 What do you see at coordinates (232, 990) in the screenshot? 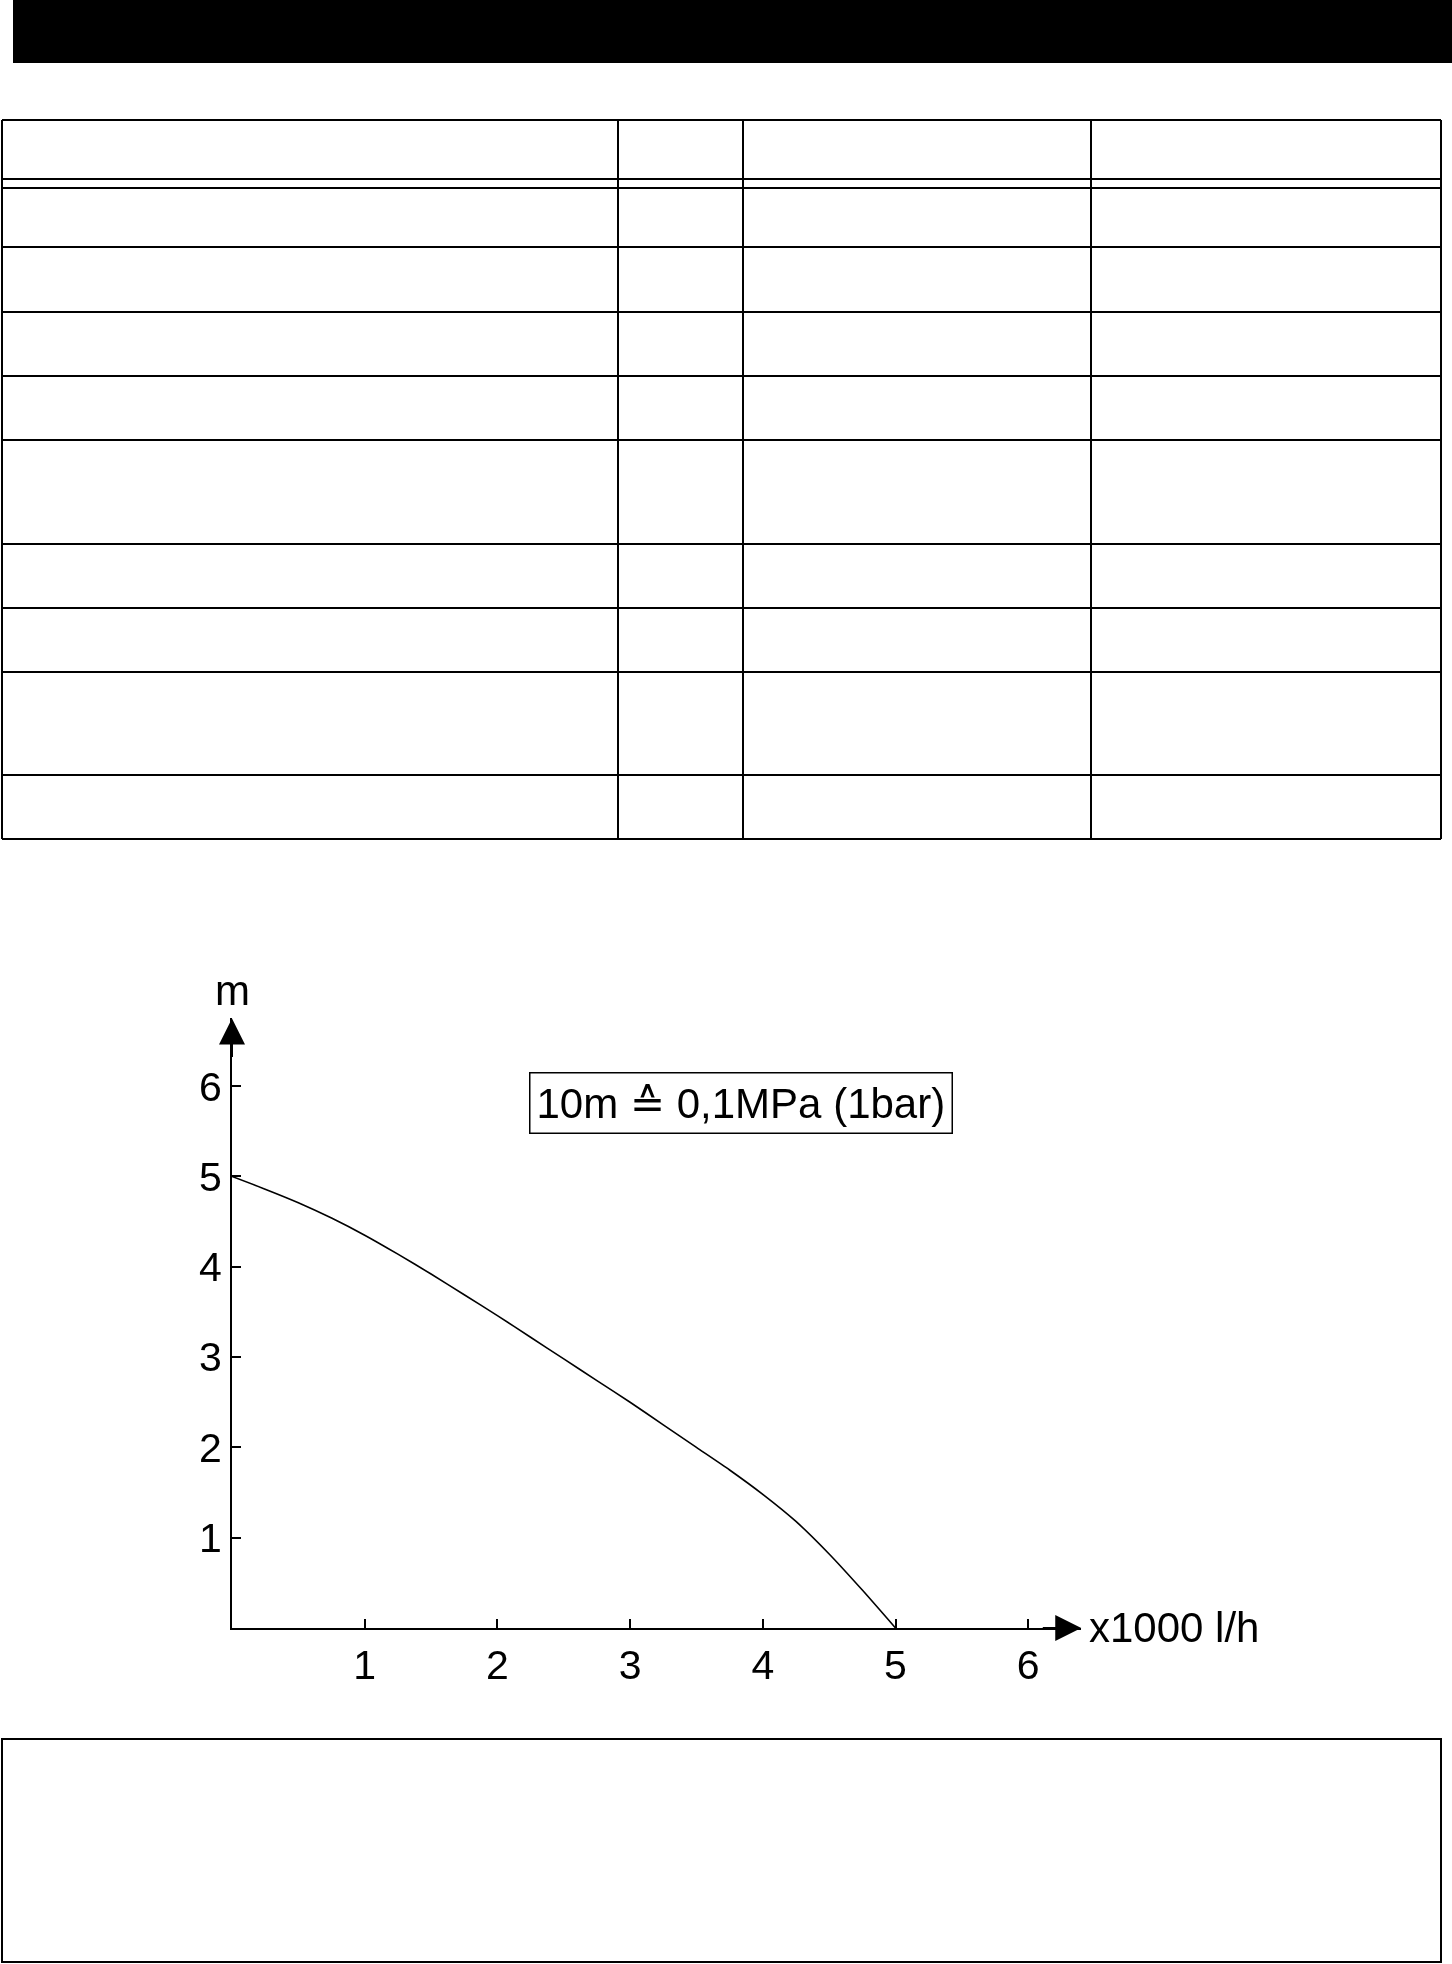
I see `y-axis-title: m` at bounding box center [232, 990].